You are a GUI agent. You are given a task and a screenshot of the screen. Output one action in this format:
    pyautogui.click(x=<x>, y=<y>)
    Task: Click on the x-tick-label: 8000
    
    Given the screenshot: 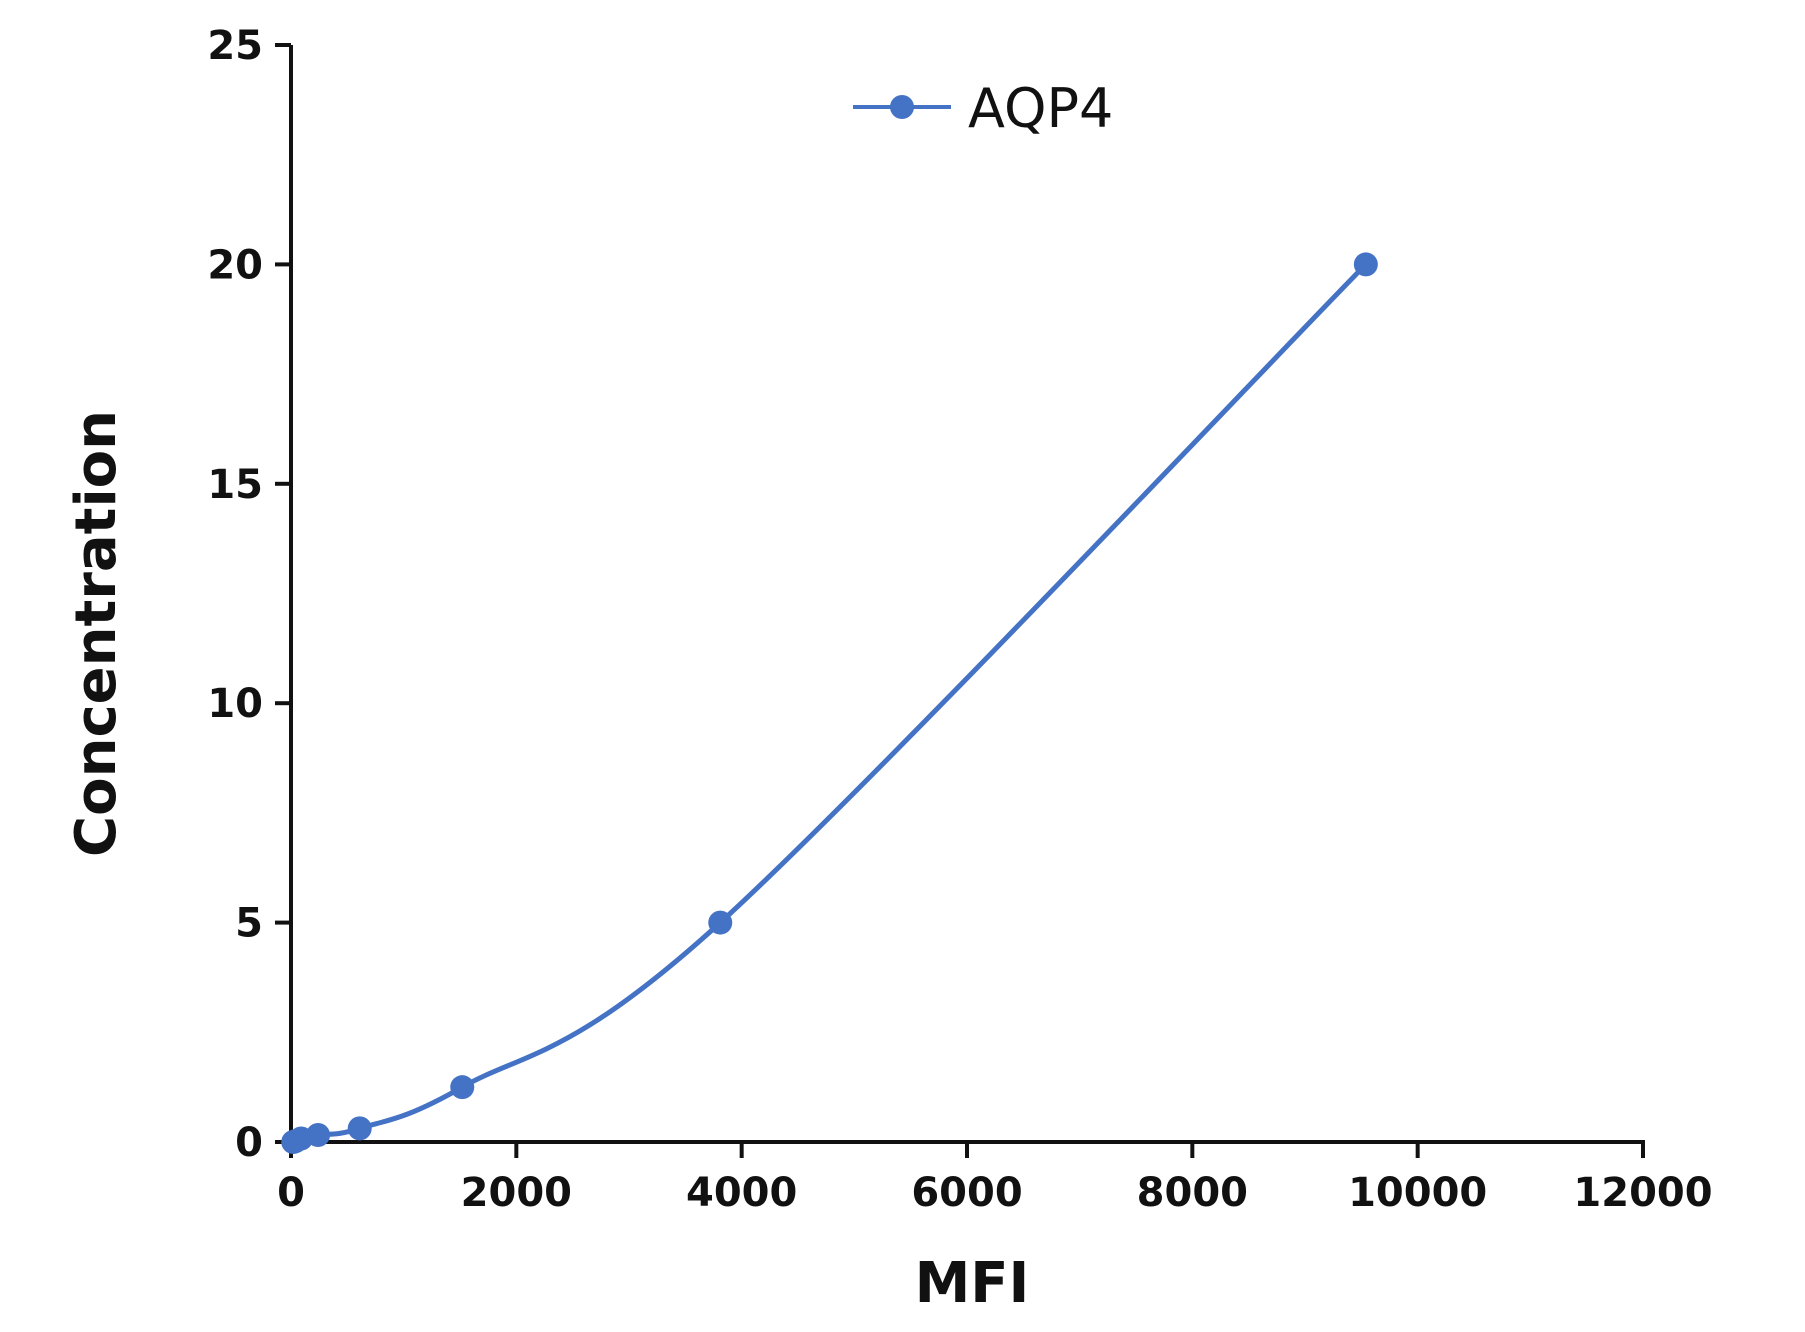 What is the action you would take?
    pyautogui.click(x=1192, y=1193)
    